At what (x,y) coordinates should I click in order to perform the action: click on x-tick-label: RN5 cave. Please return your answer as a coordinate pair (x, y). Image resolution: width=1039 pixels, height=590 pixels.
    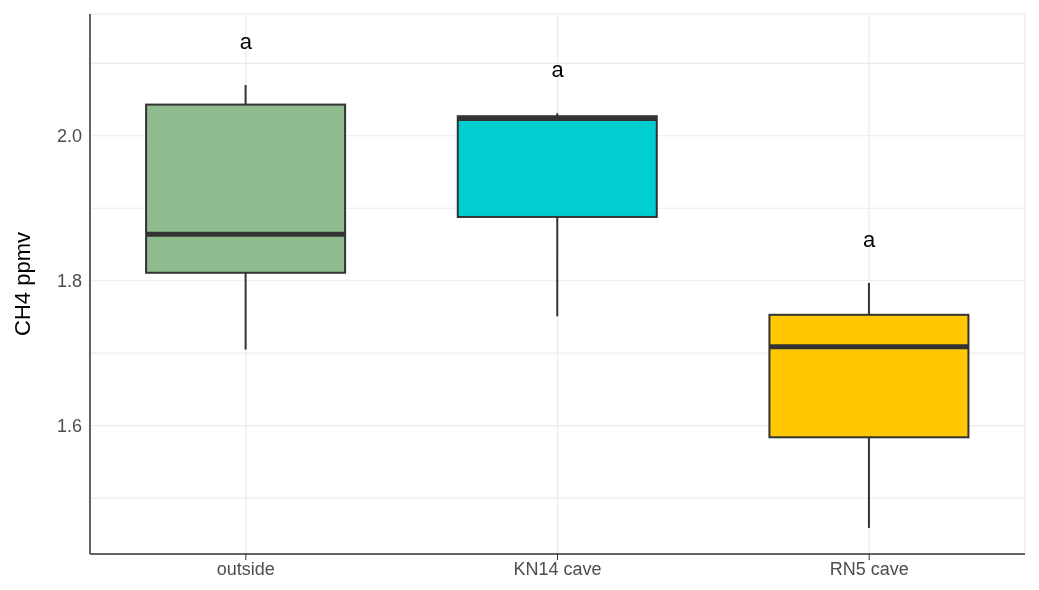
    Looking at the image, I should click on (869, 568).